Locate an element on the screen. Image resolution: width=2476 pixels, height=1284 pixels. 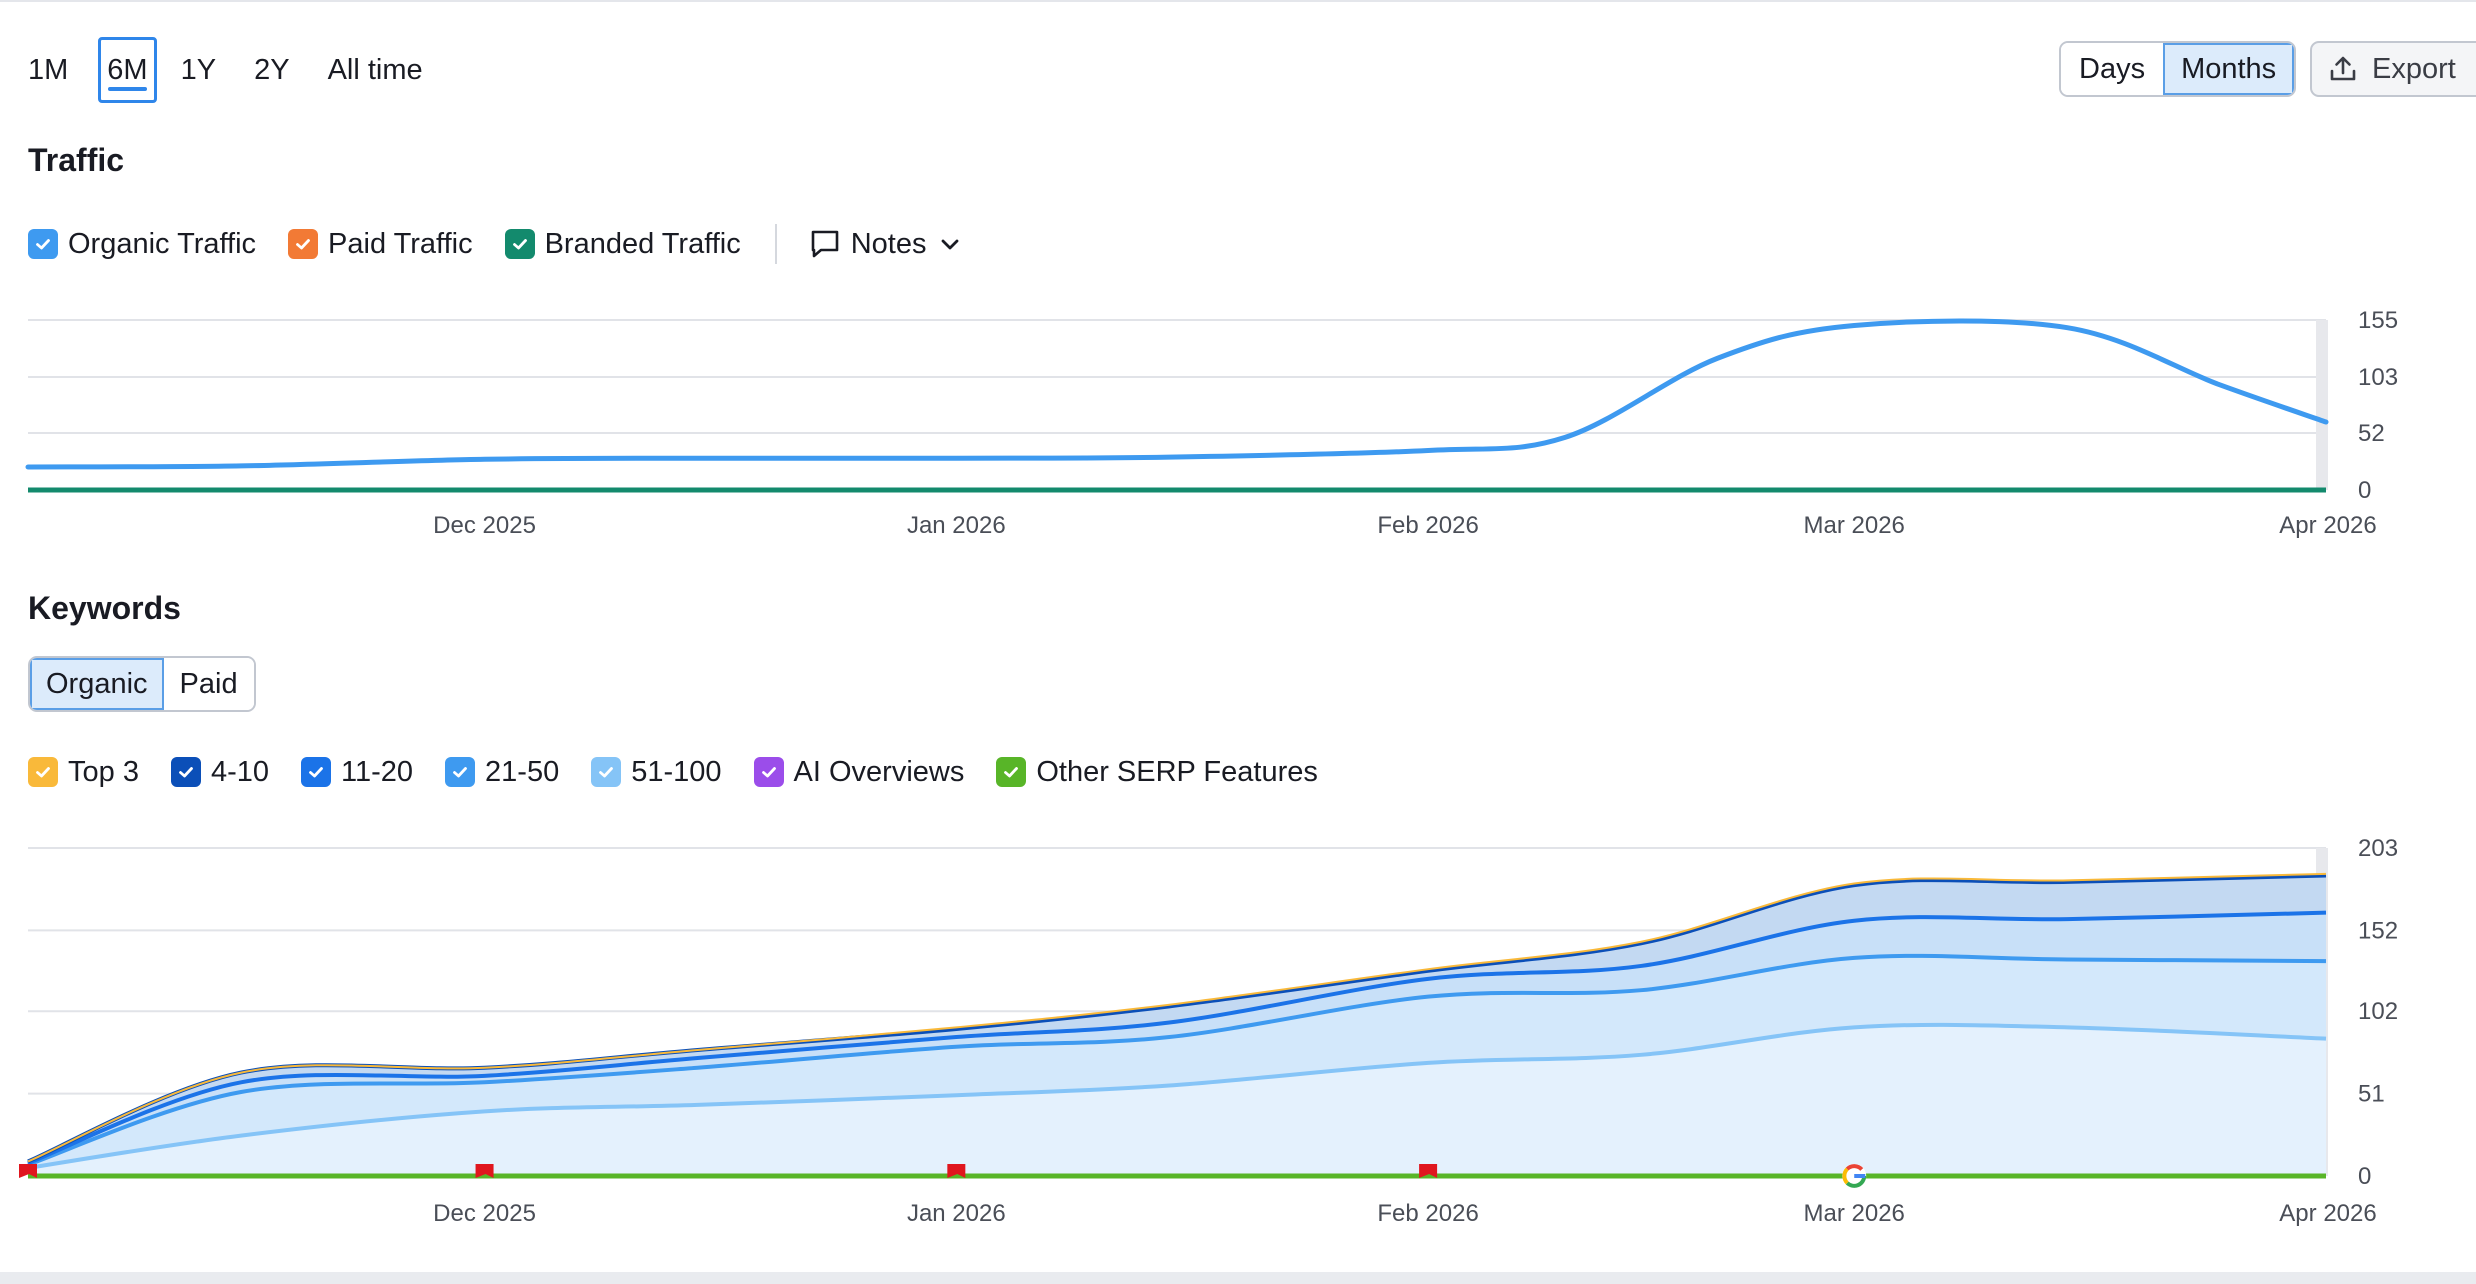
range-all-time: All time is located at coordinates (375, 70).